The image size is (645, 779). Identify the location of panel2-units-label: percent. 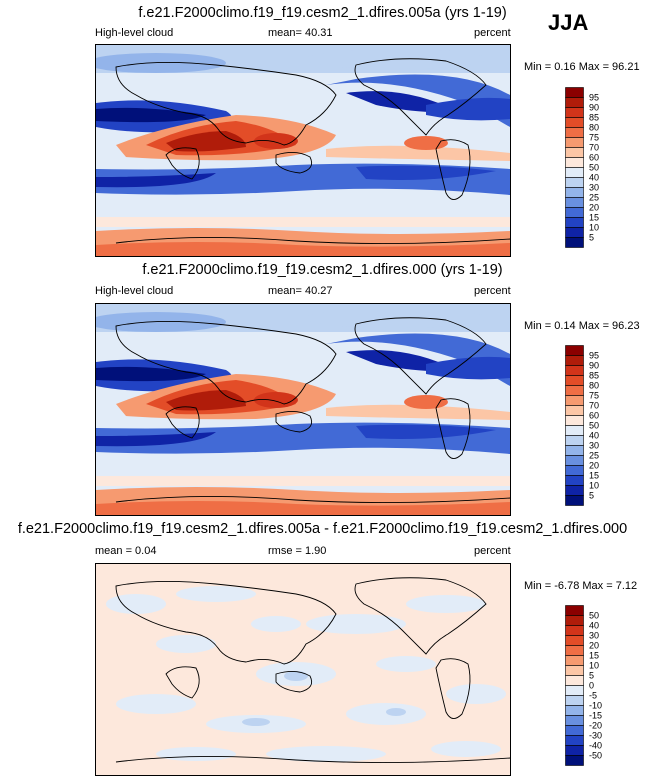
(492, 291).